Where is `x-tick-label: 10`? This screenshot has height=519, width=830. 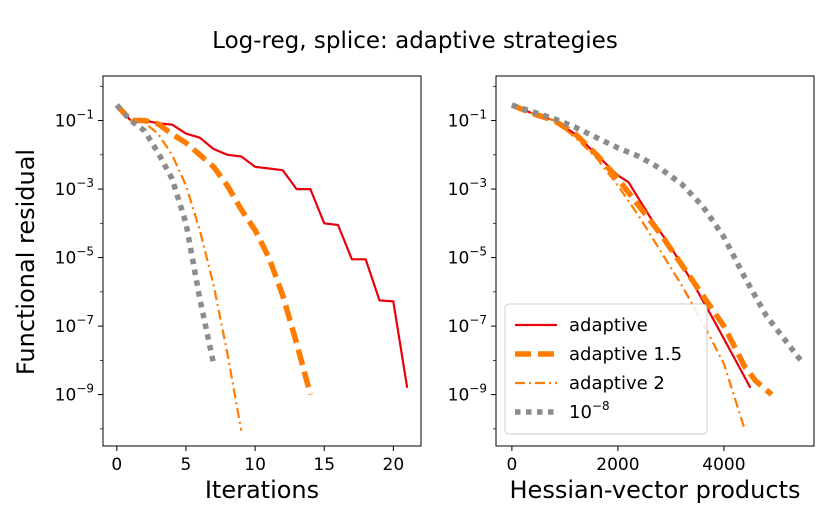
x-tick-label: 10 is located at coordinates (255, 465).